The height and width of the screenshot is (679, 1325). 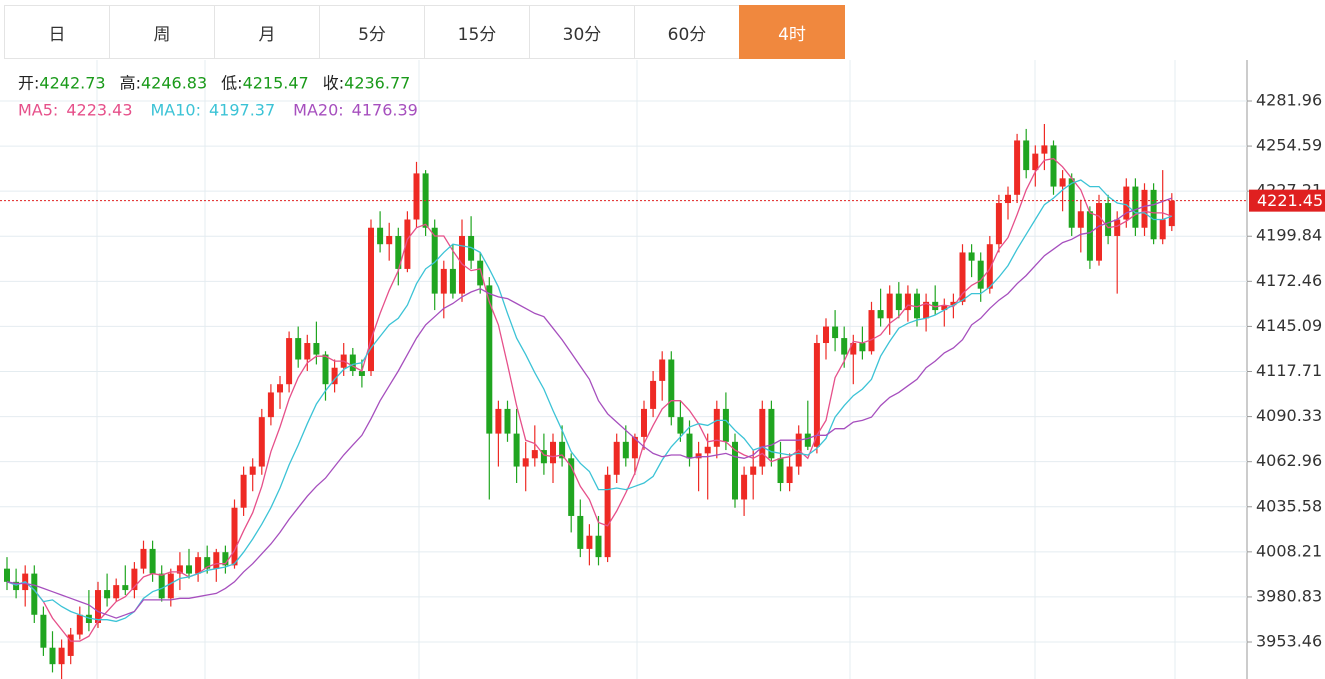 I want to click on legend-name: MA5:, so click(x=38, y=110).